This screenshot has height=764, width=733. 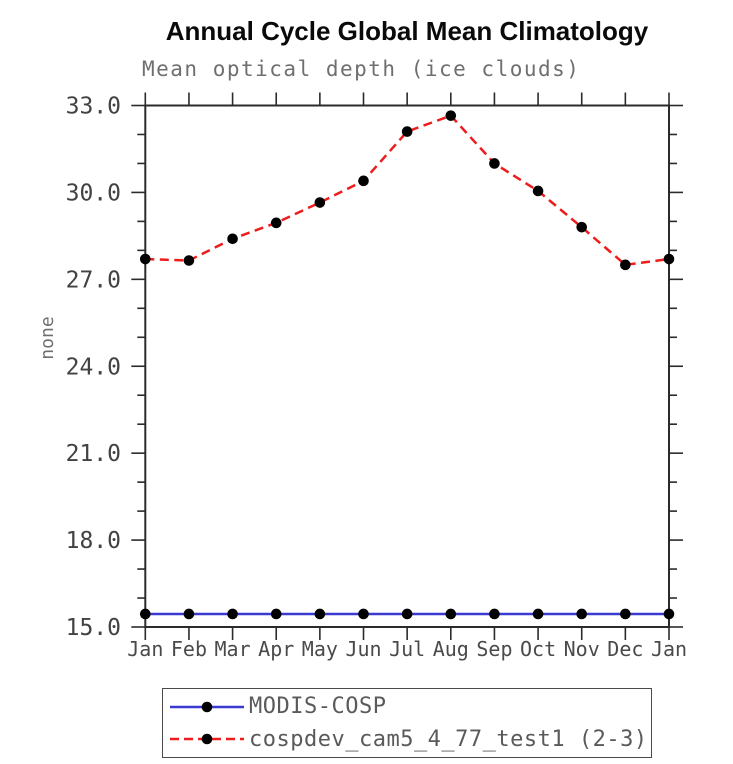 What do you see at coordinates (276, 649) in the screenshot?
I see `x-tick-label: Apr` at bounding box center [276, 649].